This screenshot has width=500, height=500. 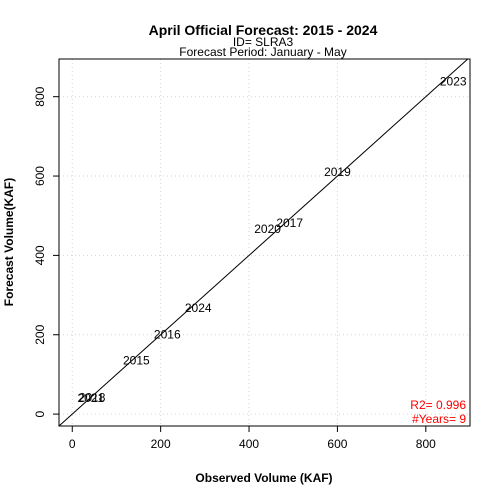 I want to click on x-tick-label: 0, so click(x=72, y=444).